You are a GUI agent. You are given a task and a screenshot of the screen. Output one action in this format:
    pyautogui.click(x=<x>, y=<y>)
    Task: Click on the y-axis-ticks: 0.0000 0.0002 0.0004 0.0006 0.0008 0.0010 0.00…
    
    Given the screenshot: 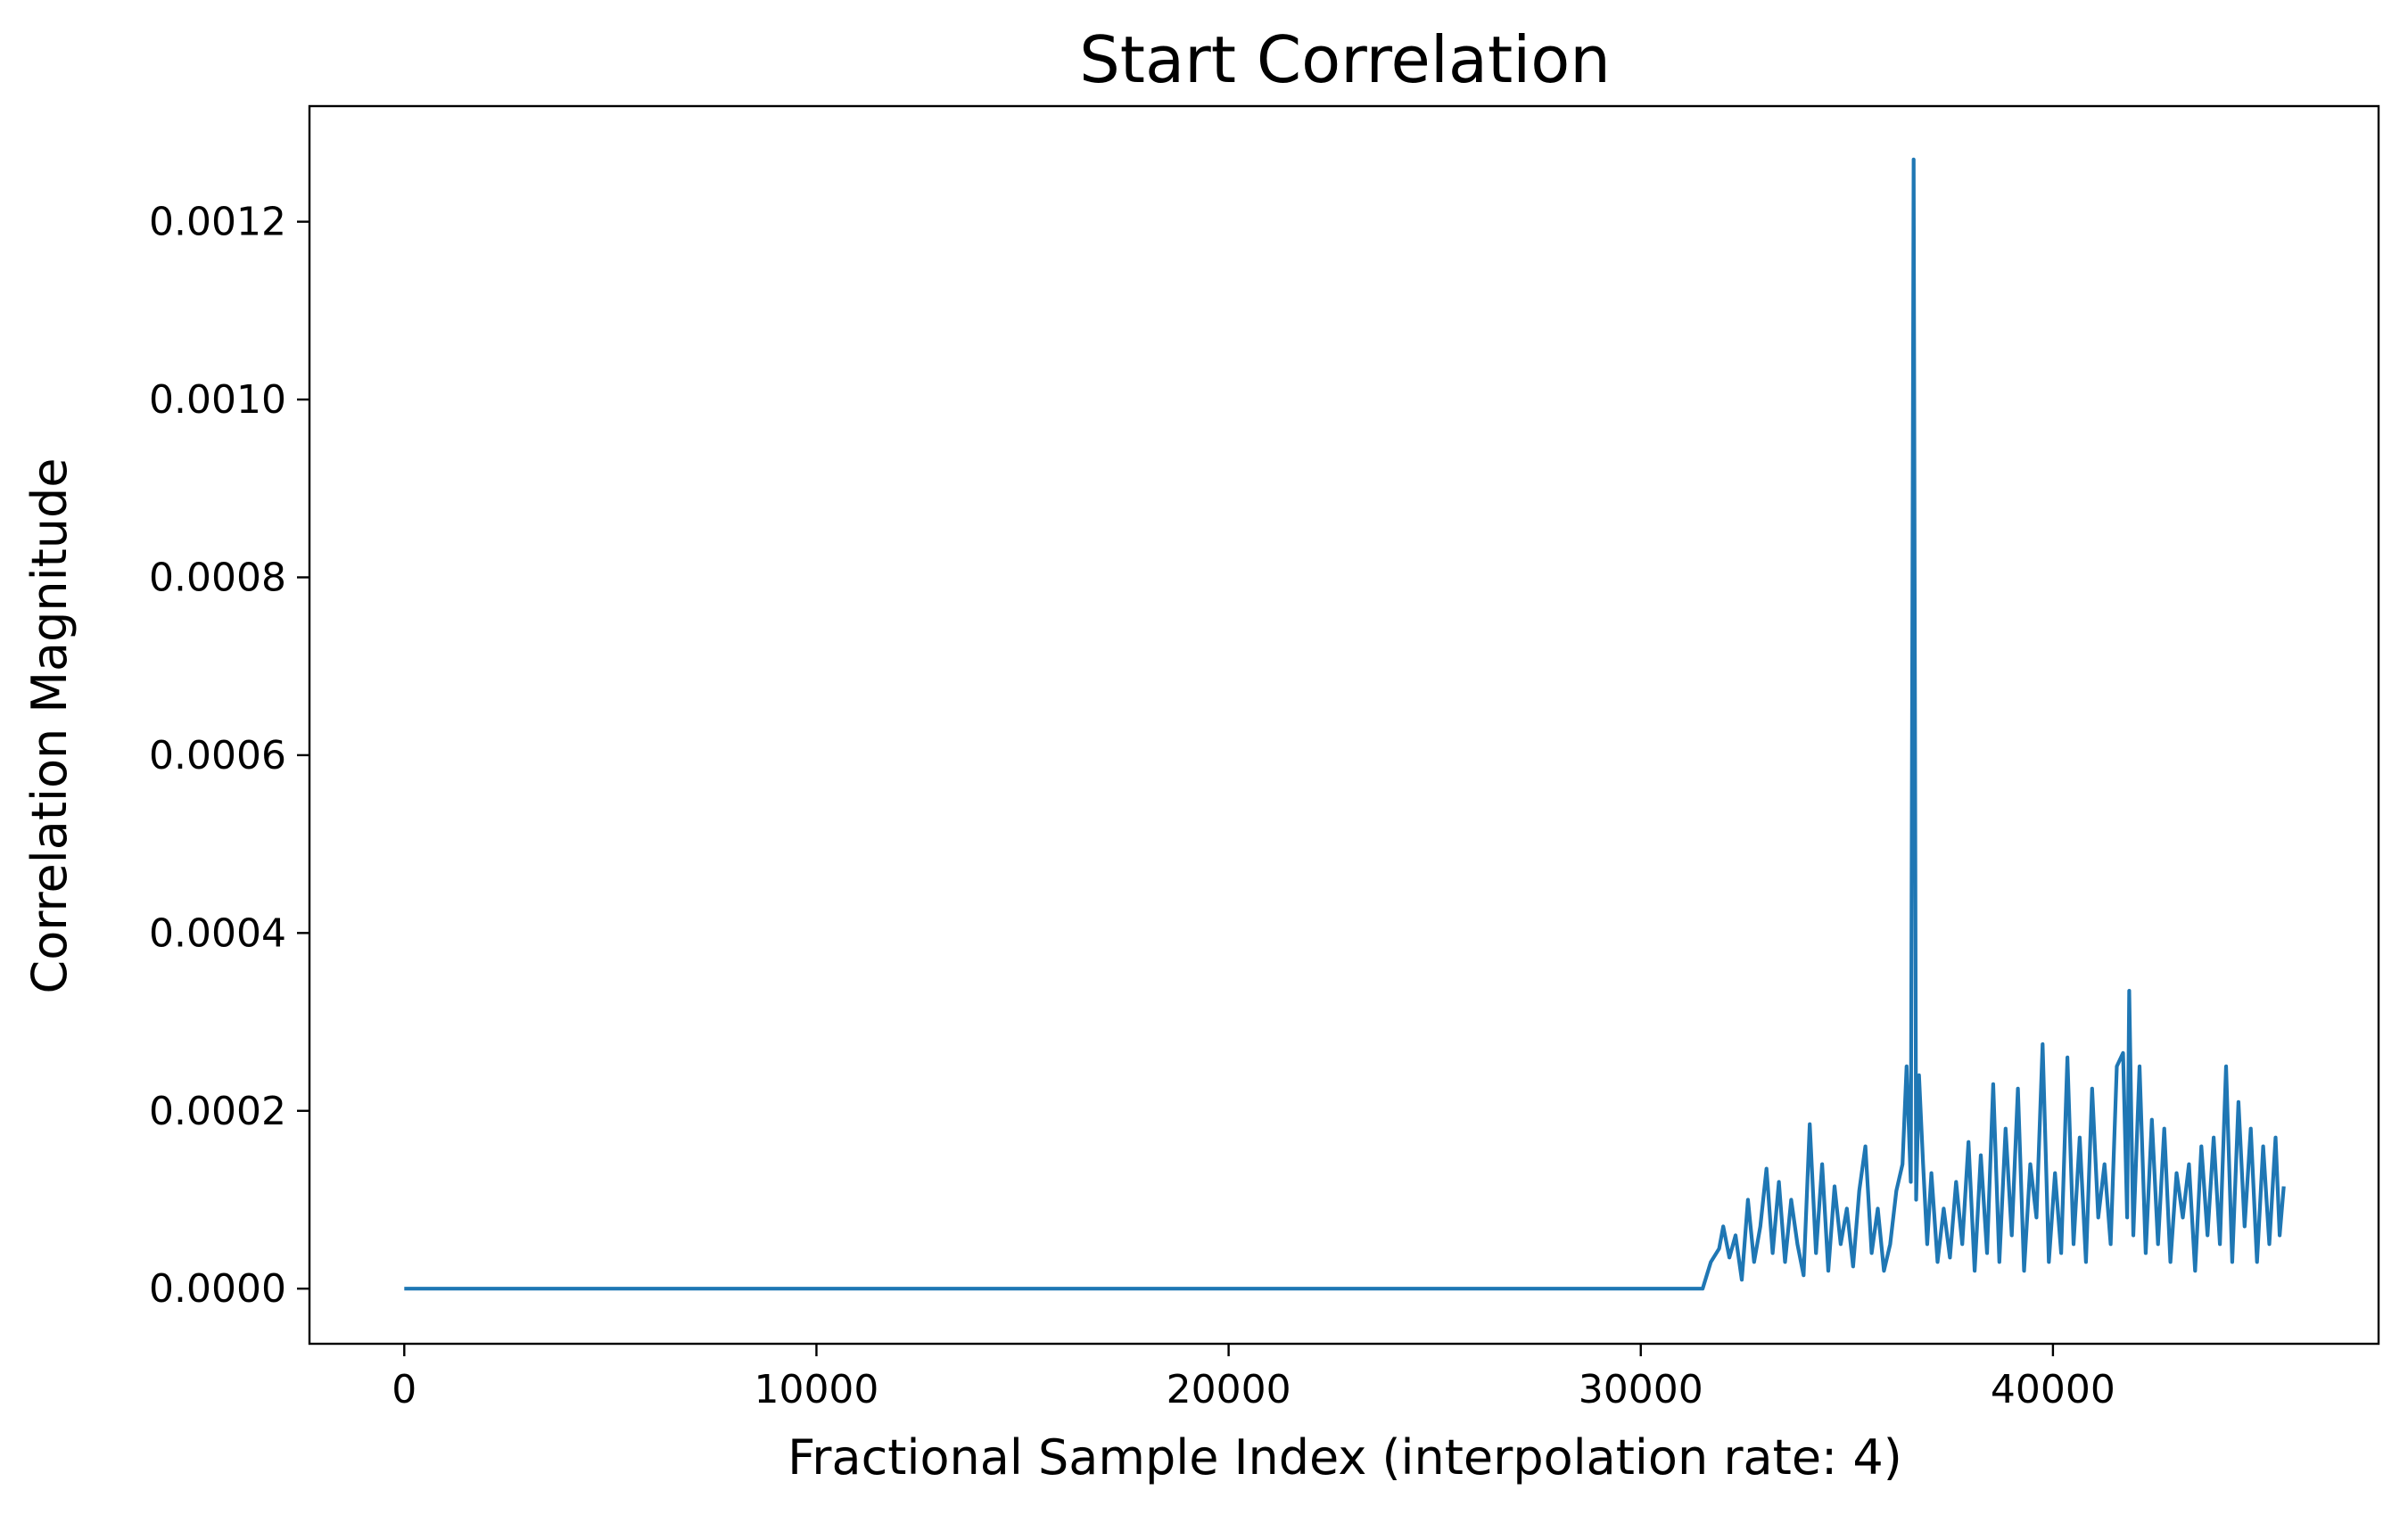 What is the action you would take?
    pyautogui.click(x=229, y=756)
    